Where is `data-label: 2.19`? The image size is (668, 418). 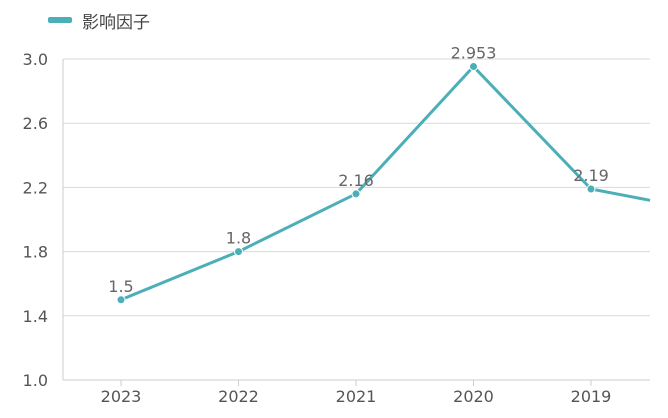 data-label: 2.19 is located at coordinates (591, 175).